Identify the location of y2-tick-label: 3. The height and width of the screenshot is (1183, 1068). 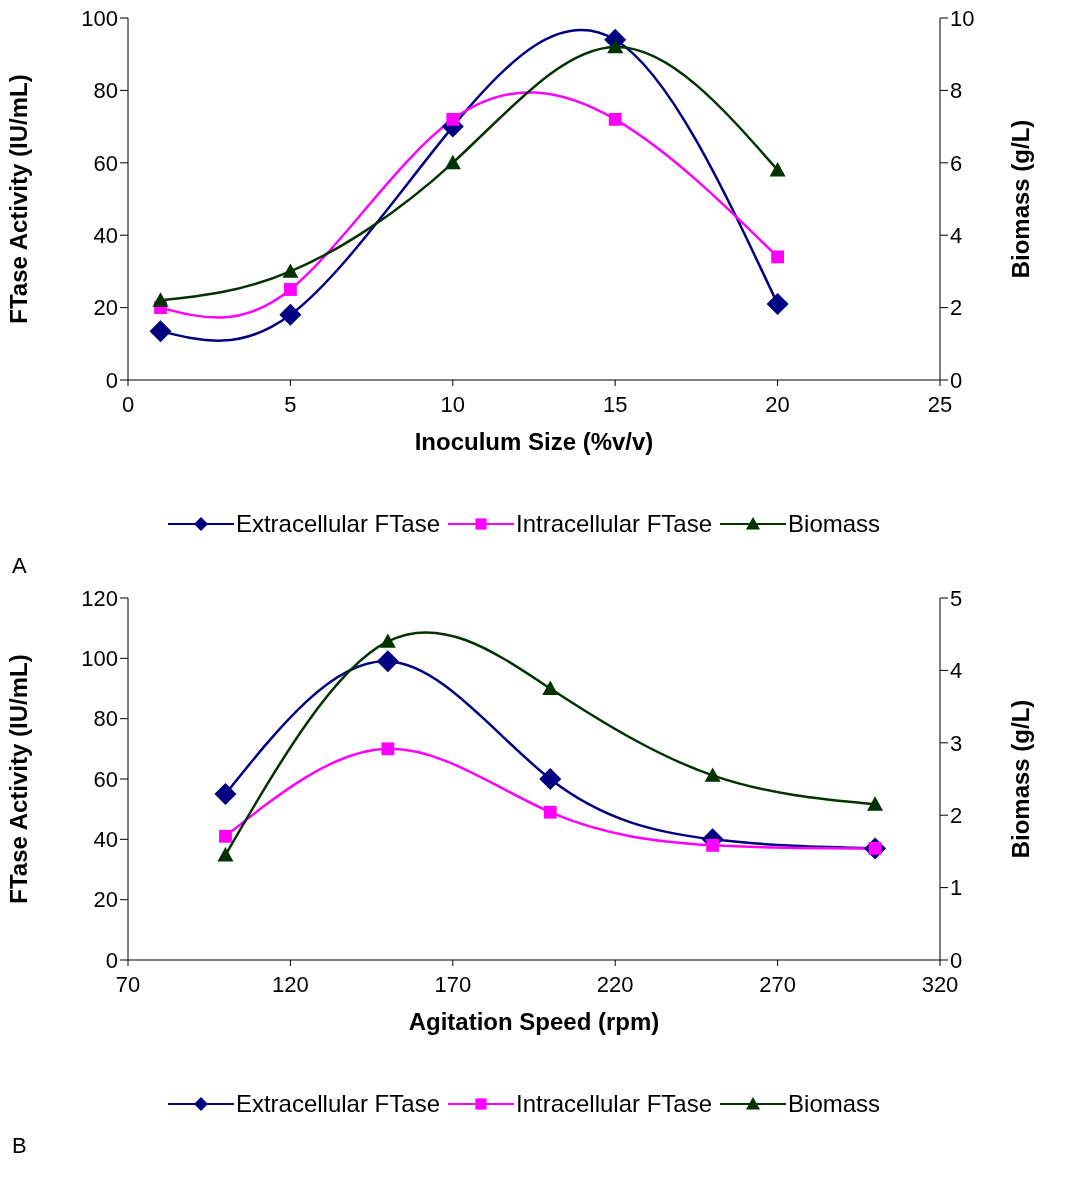
(956, 743).